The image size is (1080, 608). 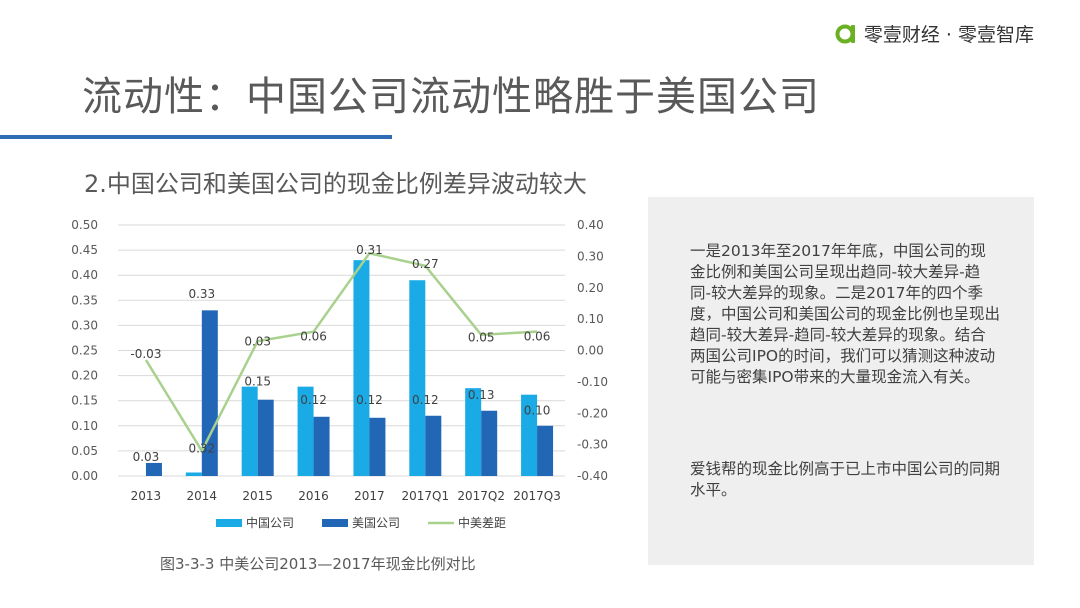 What do you see at coordinates (84, 376) in the screenshot?
I see `y-left-tick-label: 0.20` at bounding box center [84, 376].